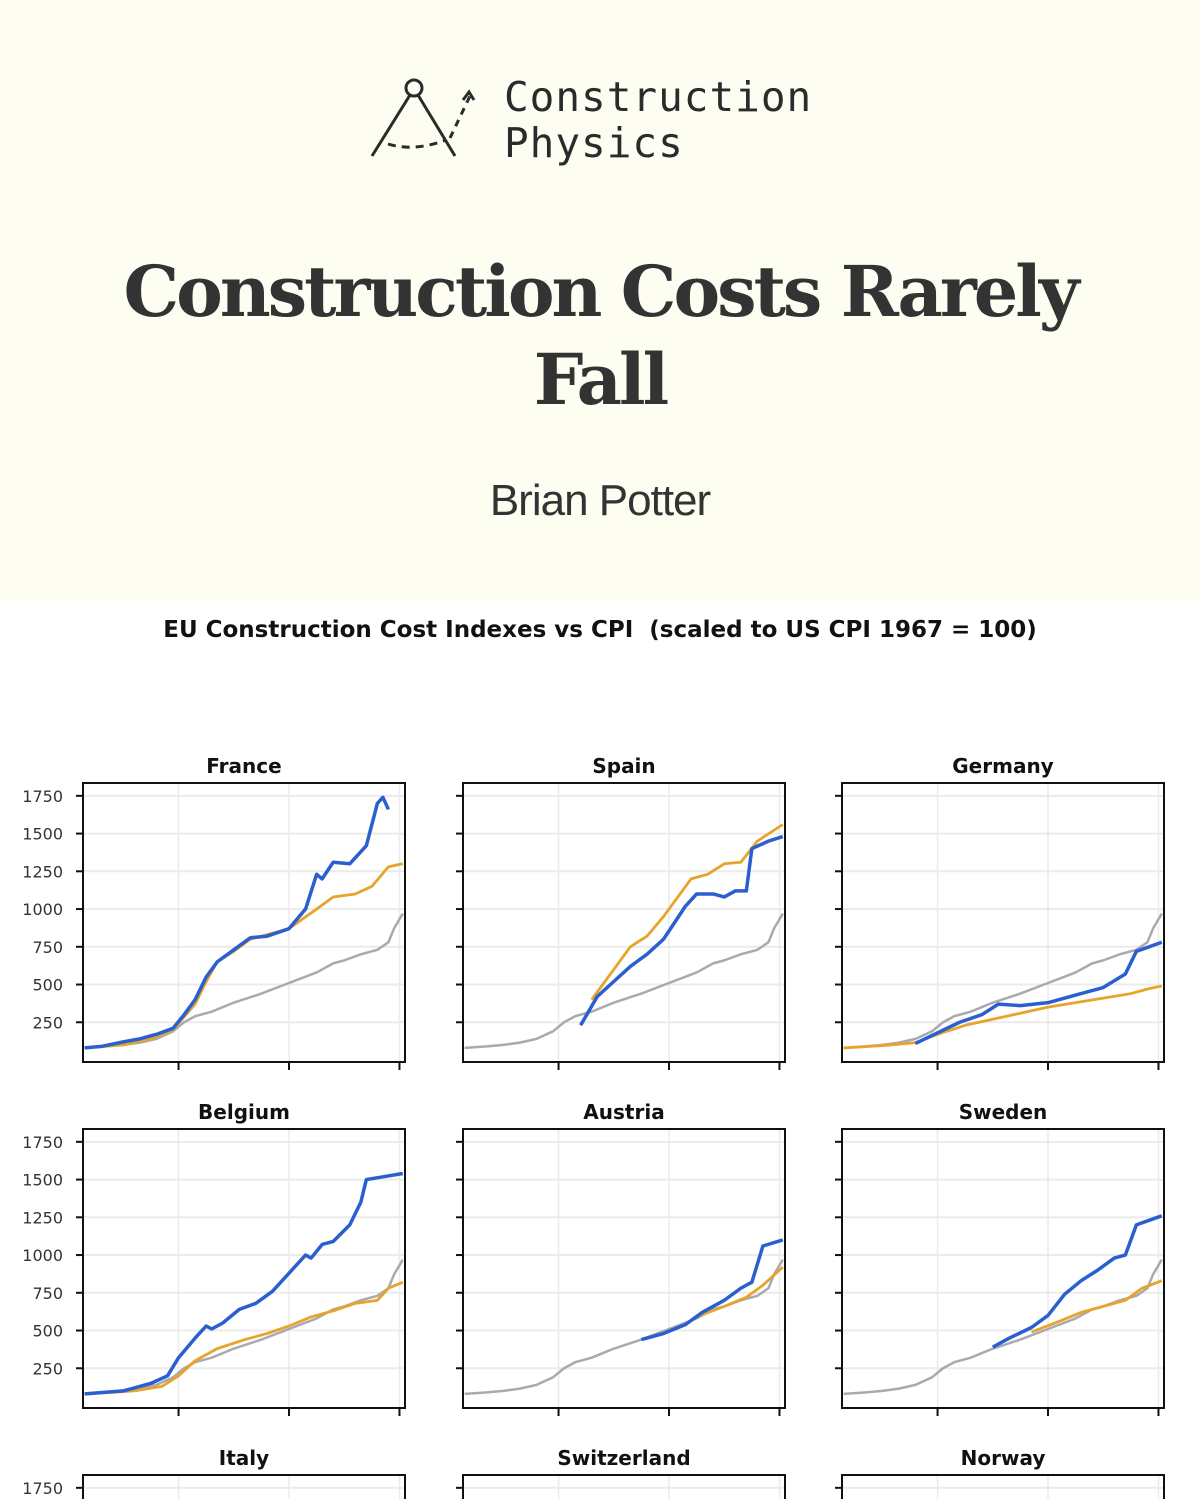  I want to click on panel-title: France, so click(243, 766).